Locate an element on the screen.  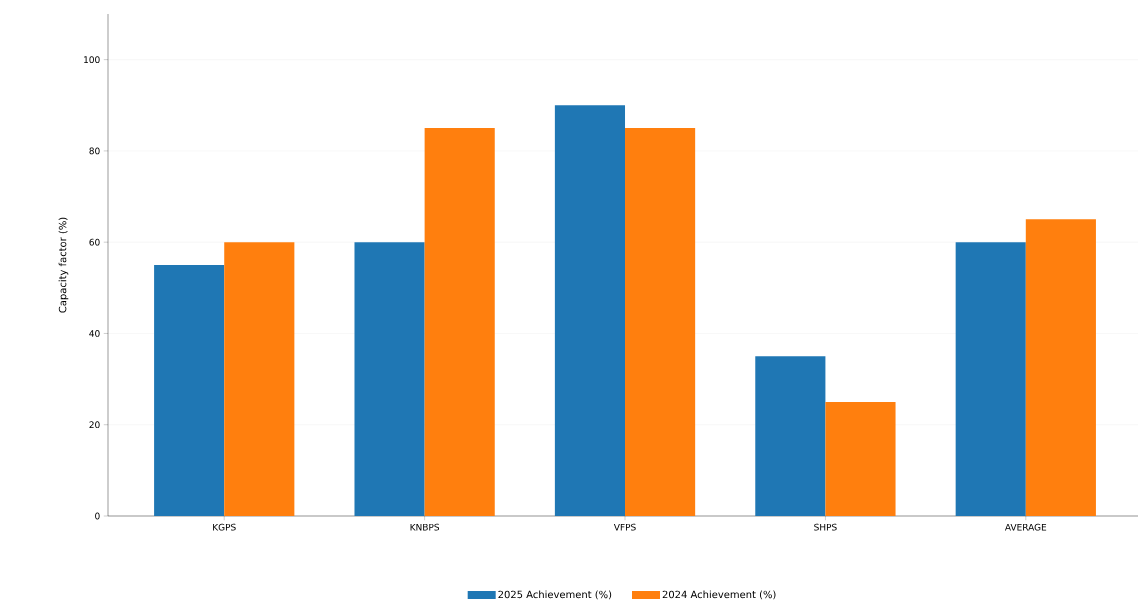
y-tick-label: 40 is located at coordinates (94, 333).